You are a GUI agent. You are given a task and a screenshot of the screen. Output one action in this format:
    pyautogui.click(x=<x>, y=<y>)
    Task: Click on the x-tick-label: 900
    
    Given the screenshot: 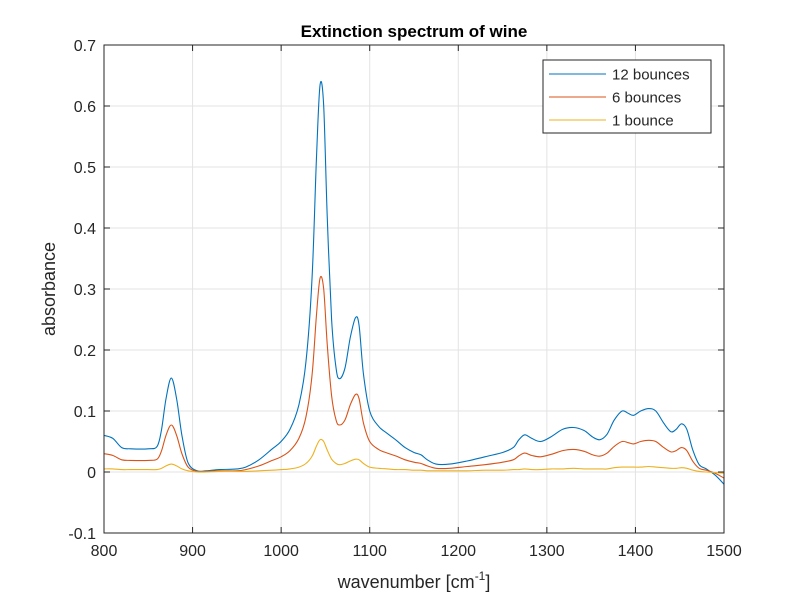 What is the action you would take?
    pyautogui.click(x=192, y=551)
    